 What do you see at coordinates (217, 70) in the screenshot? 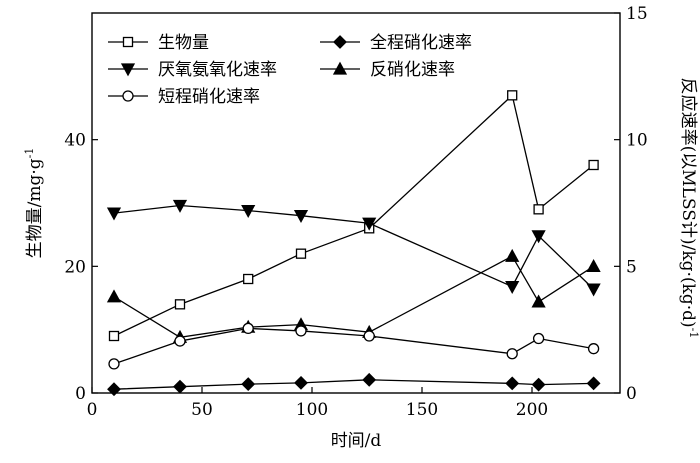
I see `legend-label: 厌氧氨氧化速率` at bounding box center [217, 70].